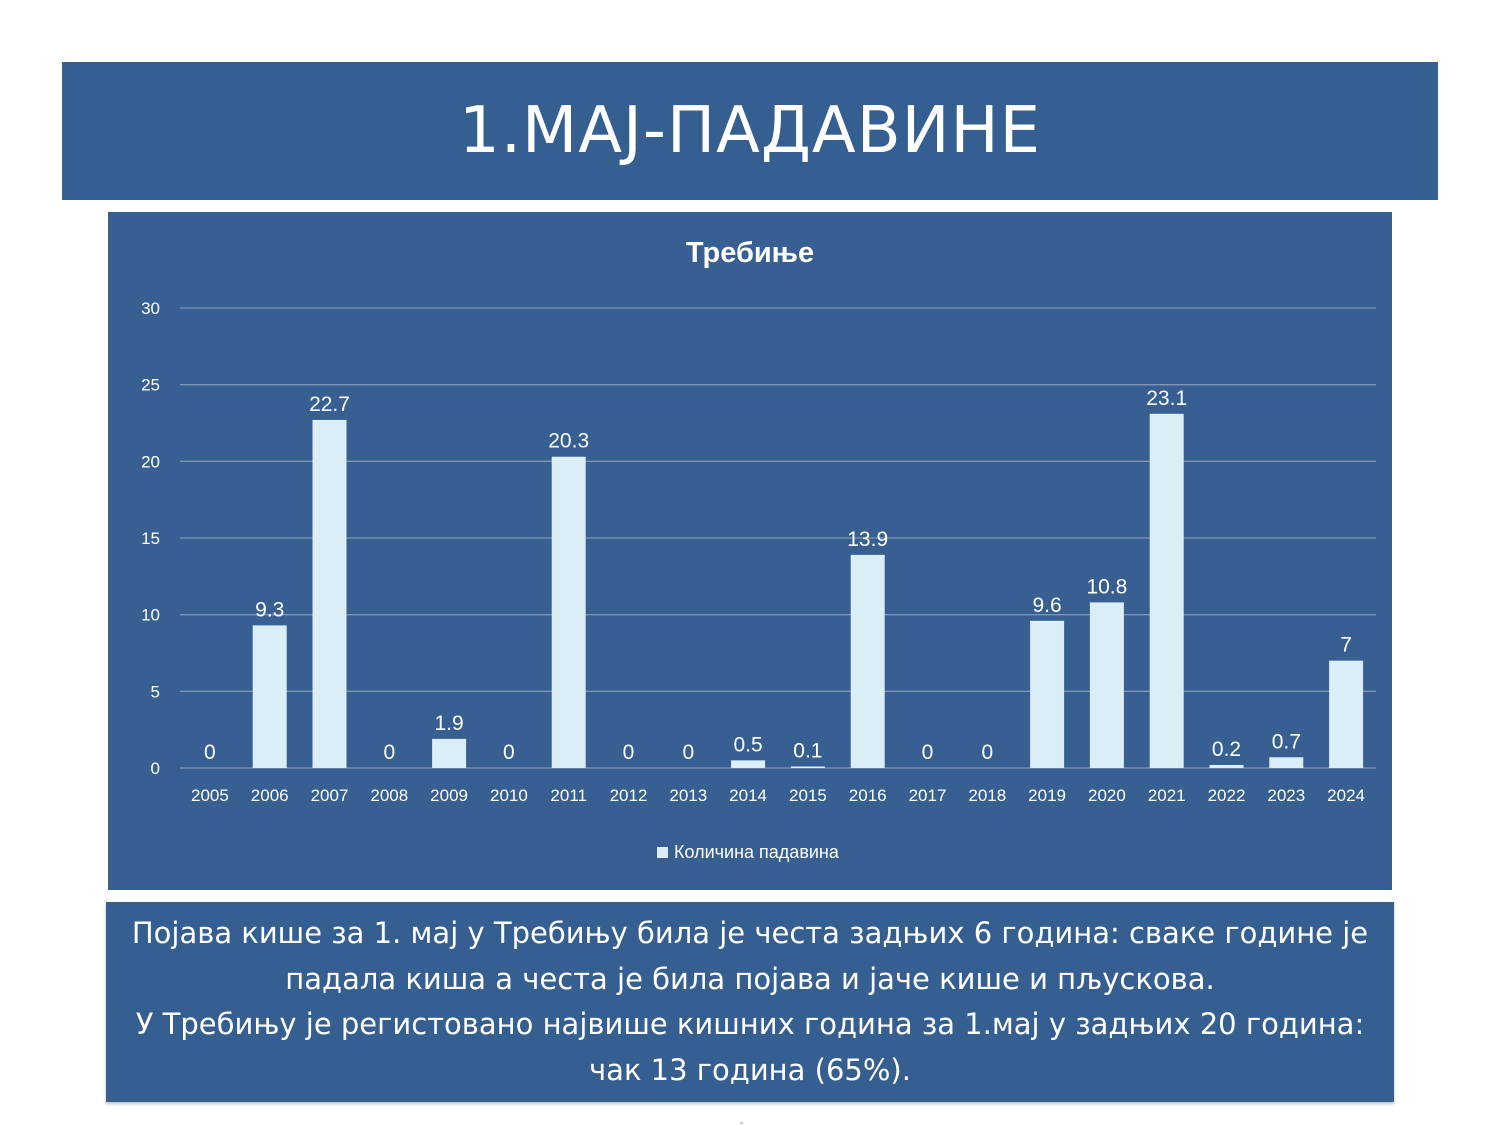 The image size is (1500, 1125). I want to click on x-tick-label: 2023, so click(1286, 795).